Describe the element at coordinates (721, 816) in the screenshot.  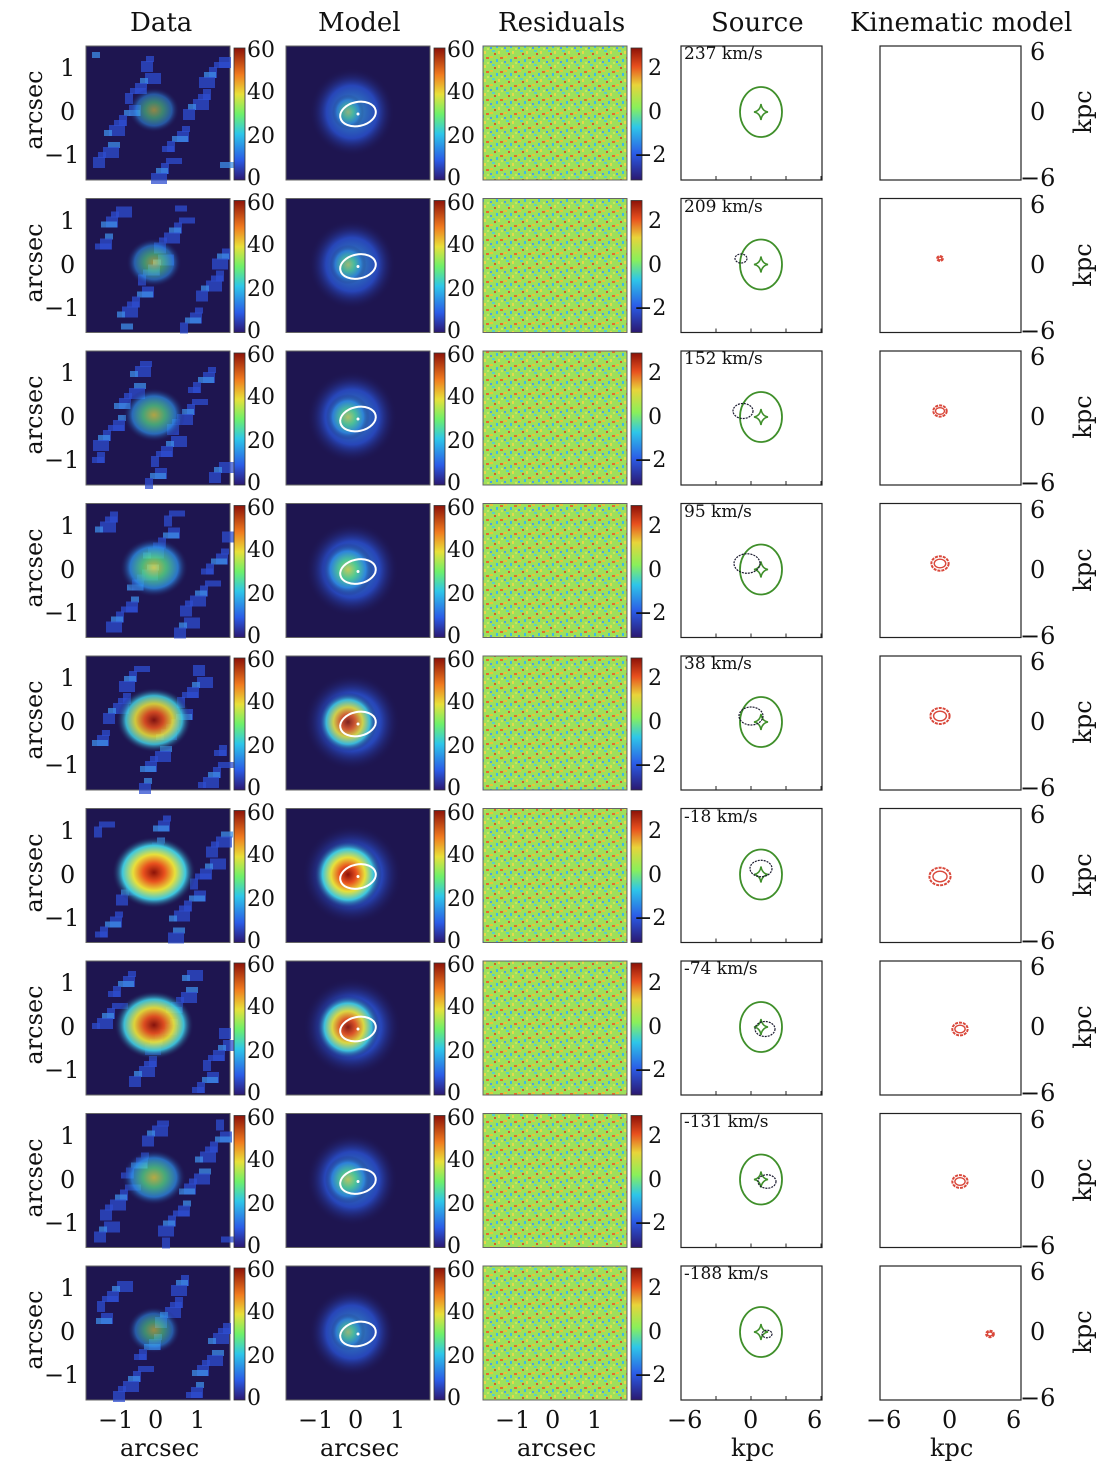
I see `velocity-label: -18 km/s` at that location.